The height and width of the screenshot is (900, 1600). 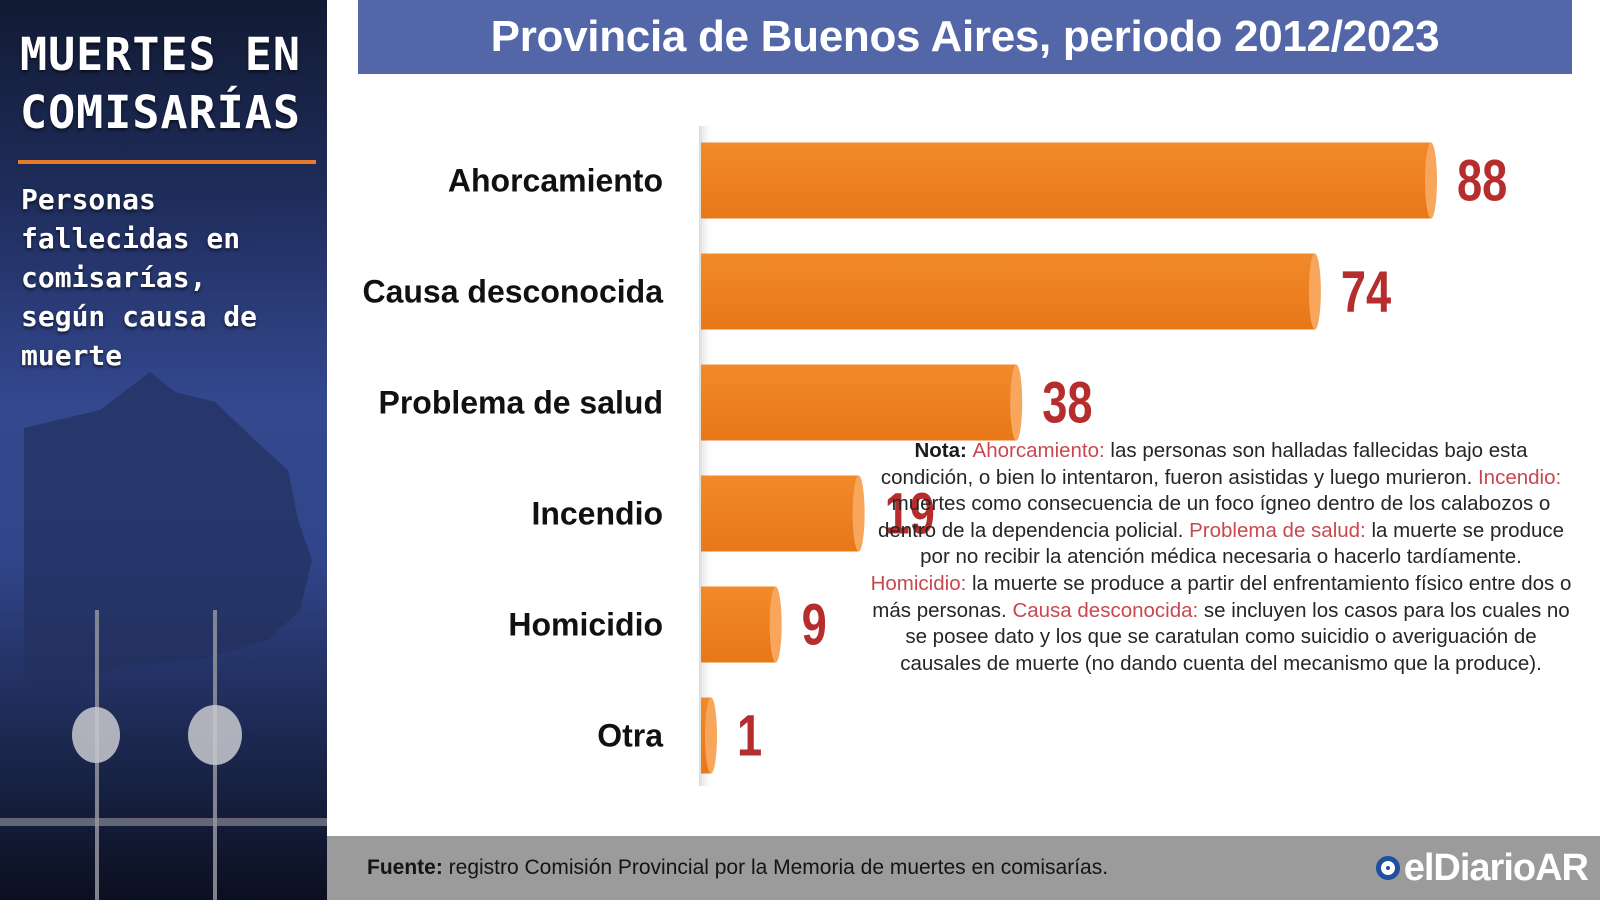 What do you see at coordinates (163, 636) in the screenshot?
I see `province-silhouette-illustration` at bounding box center [163, 636].